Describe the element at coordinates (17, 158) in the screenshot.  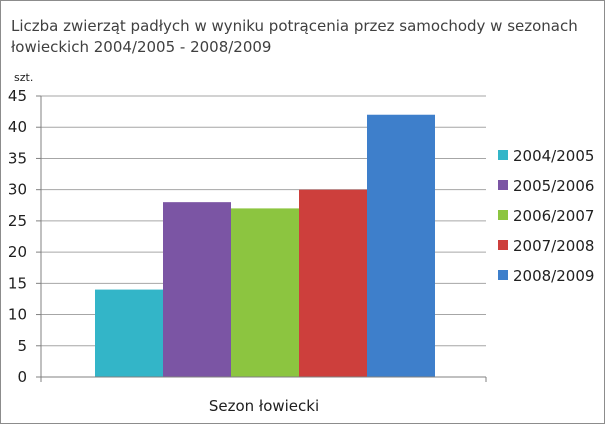
I see `y-tick-label: 35` at that location.